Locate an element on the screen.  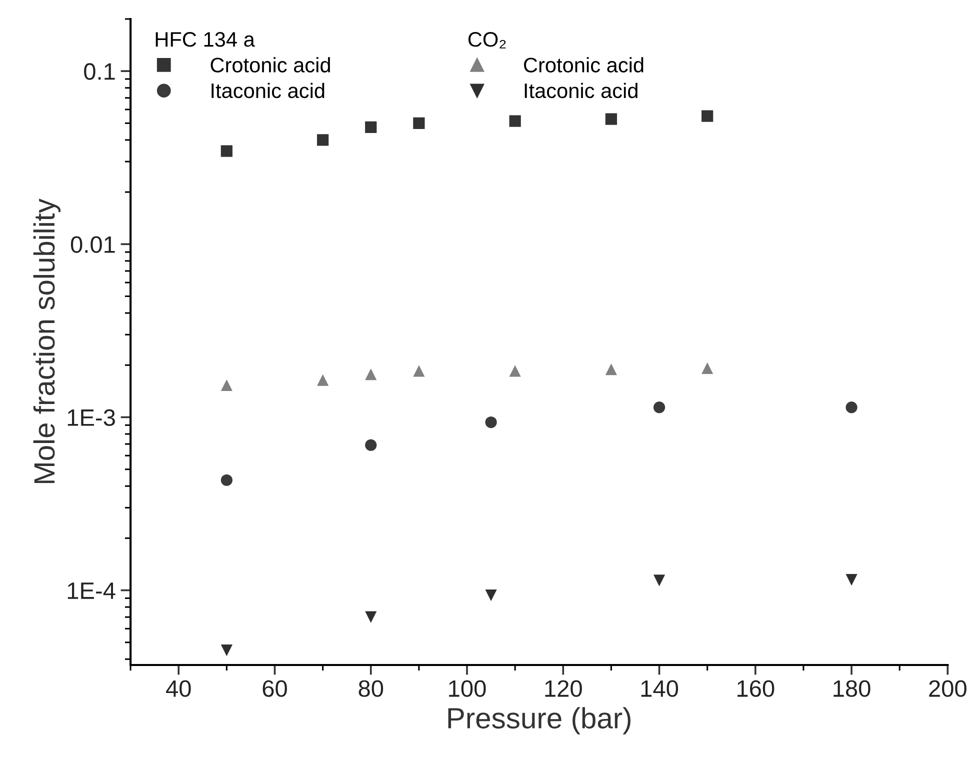
annotation: HFC 134 a is located at coordinates (205, 39).